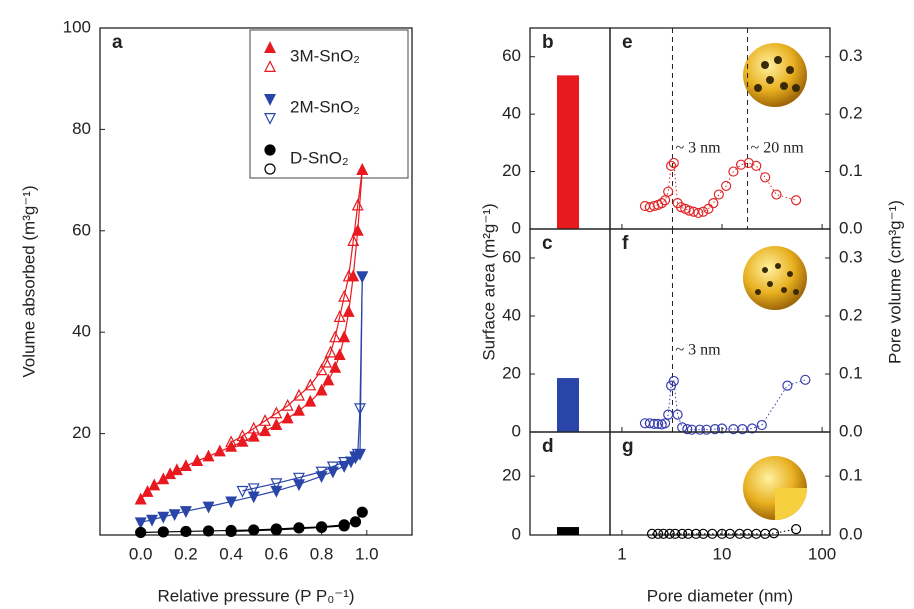 The height and width of the screenshot is (609, 914). What do you see at coordinates (117, 42) in the screenshot?
I see `panel-label: a` at bounding box center [117, 42].